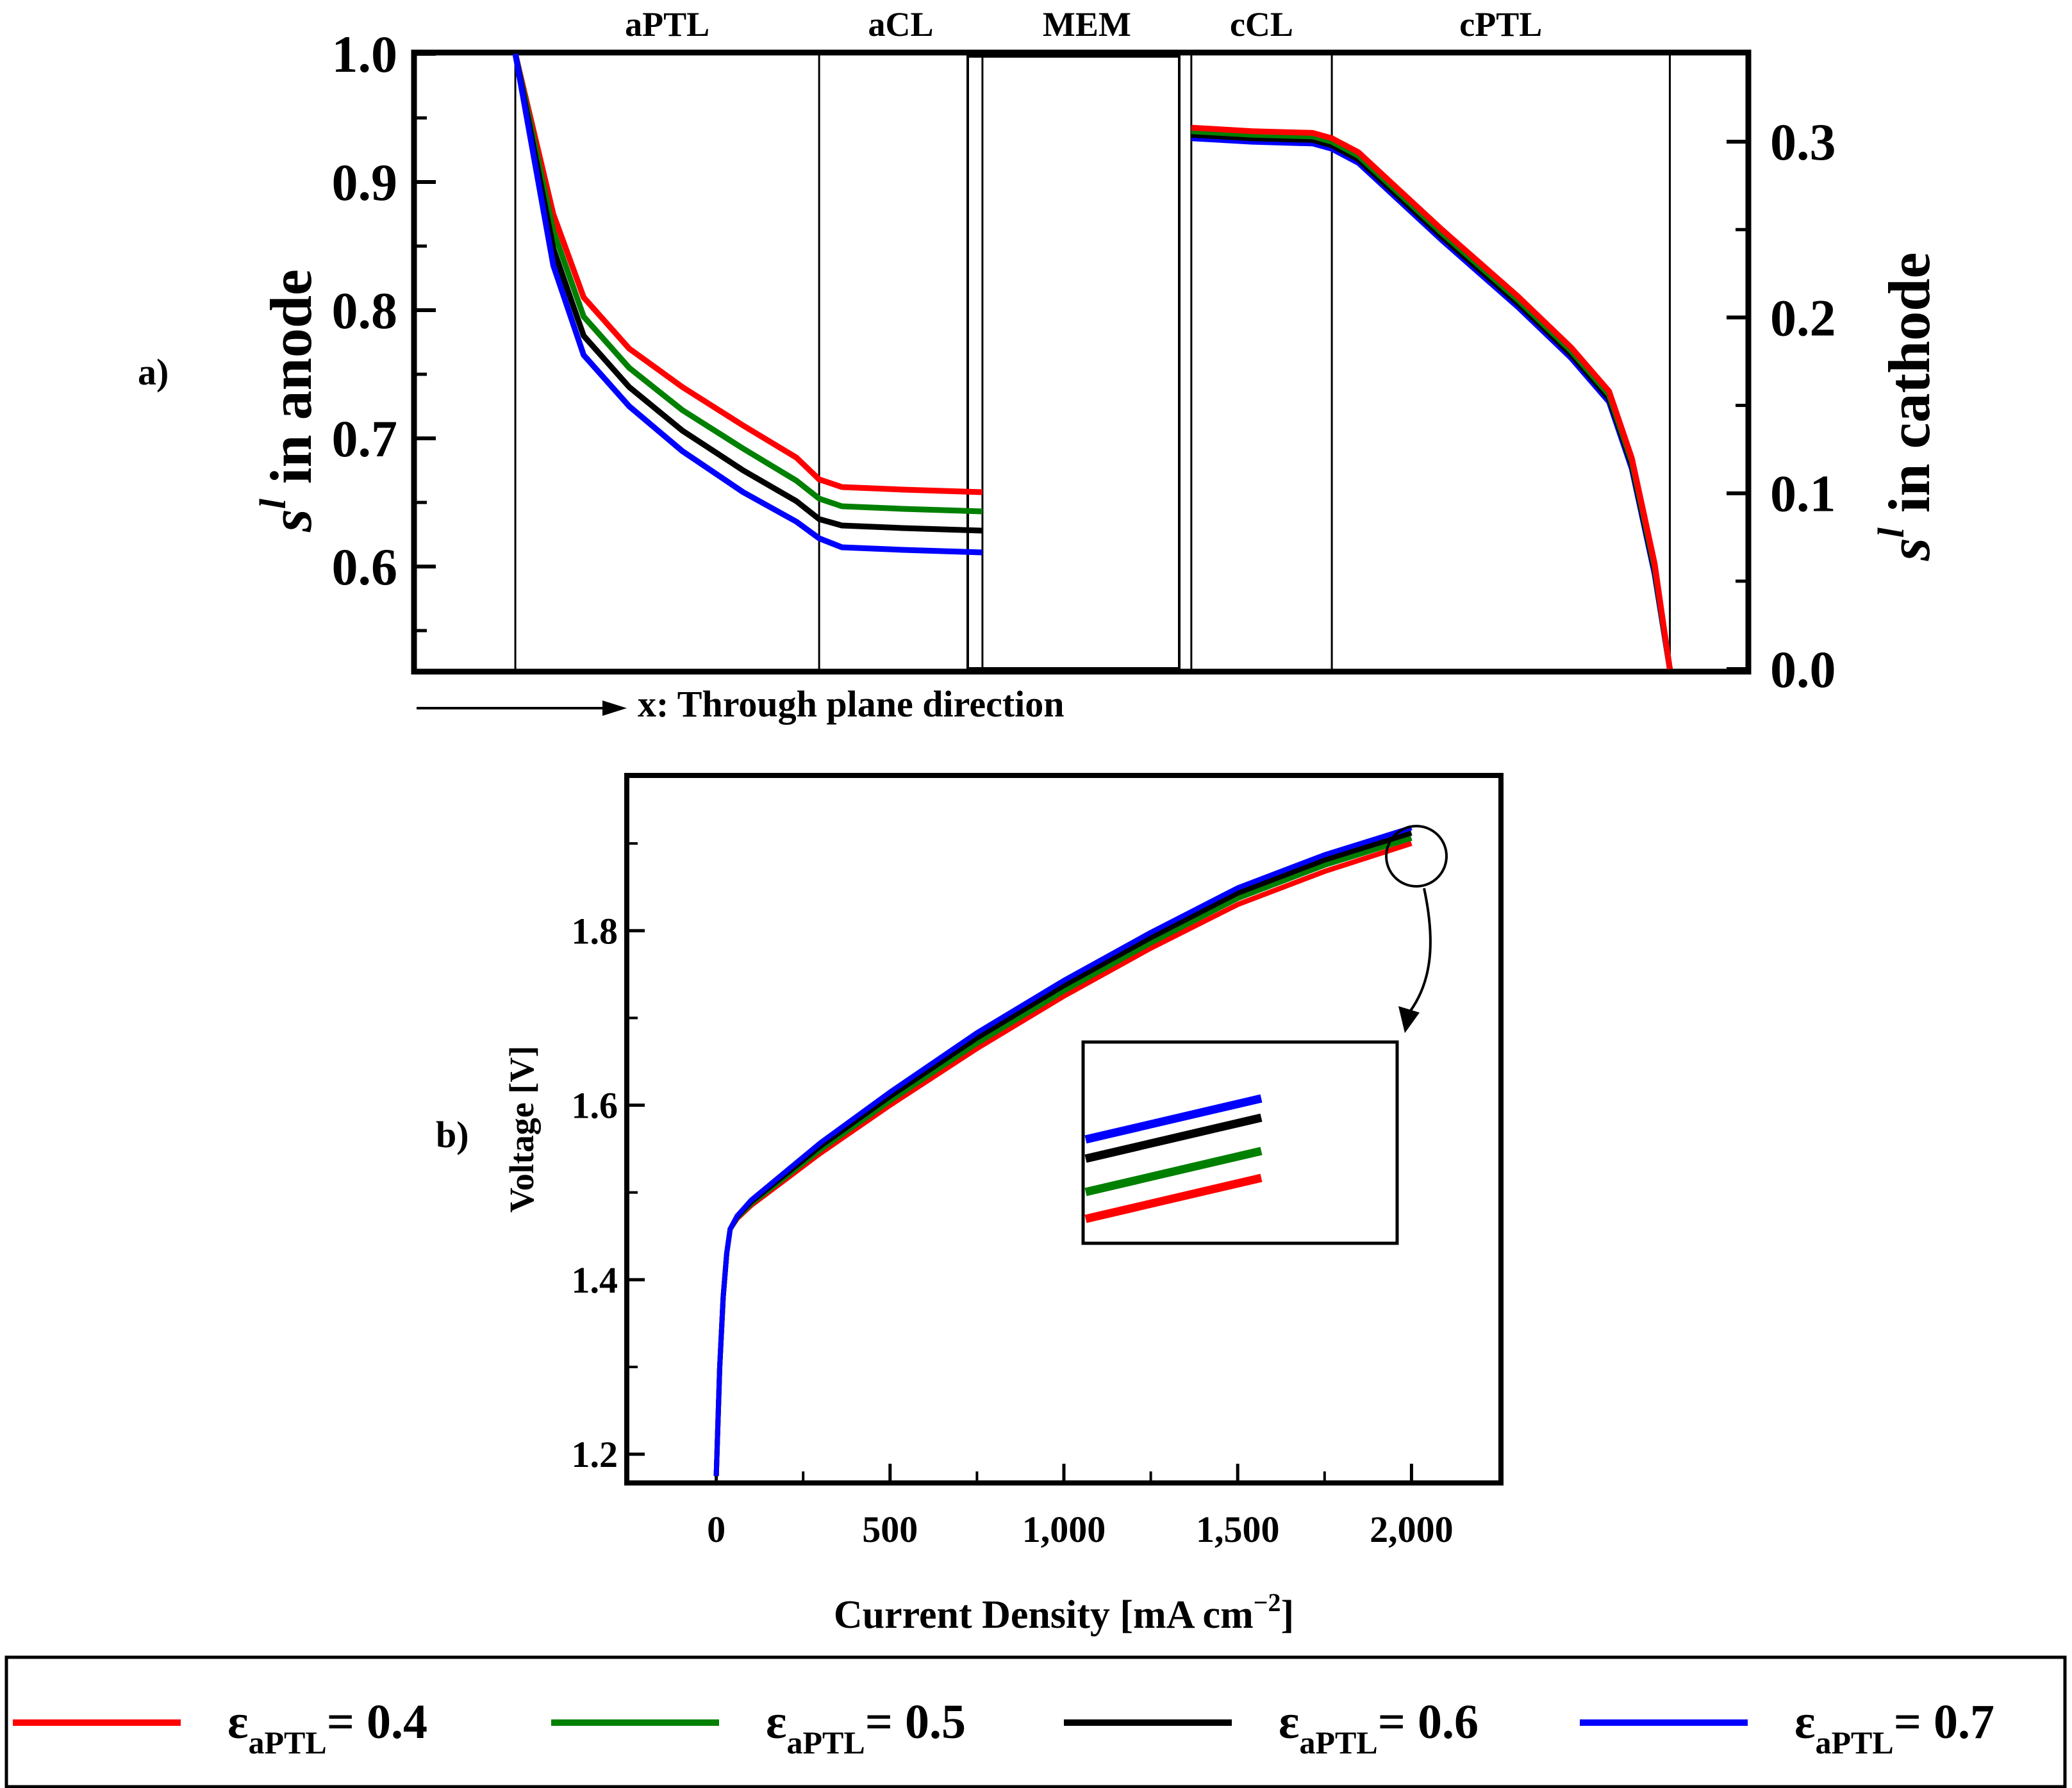 The image size is (2072, 1788). What do you see at coordinates (273, 504) in the screenshot?
I see `left-axis-label-sup: l` at bounding box center [273, 504].